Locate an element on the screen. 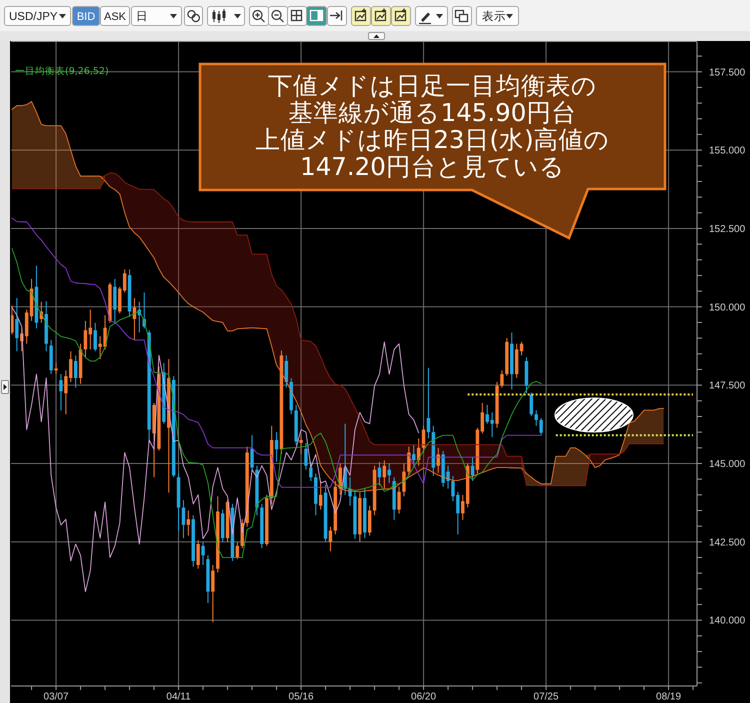  x-tick-label: 04/11 is located at coordinates (179, 697).